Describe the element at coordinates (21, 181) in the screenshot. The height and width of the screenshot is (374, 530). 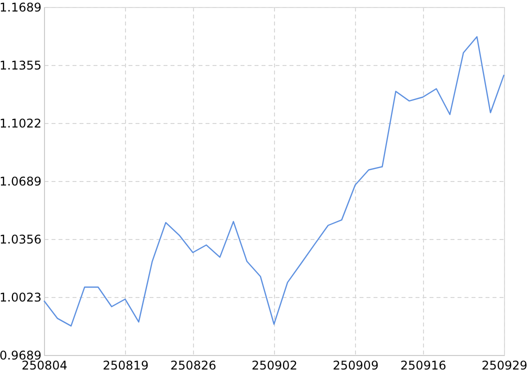
I see `y-tick-label: 1.0689` at that location.